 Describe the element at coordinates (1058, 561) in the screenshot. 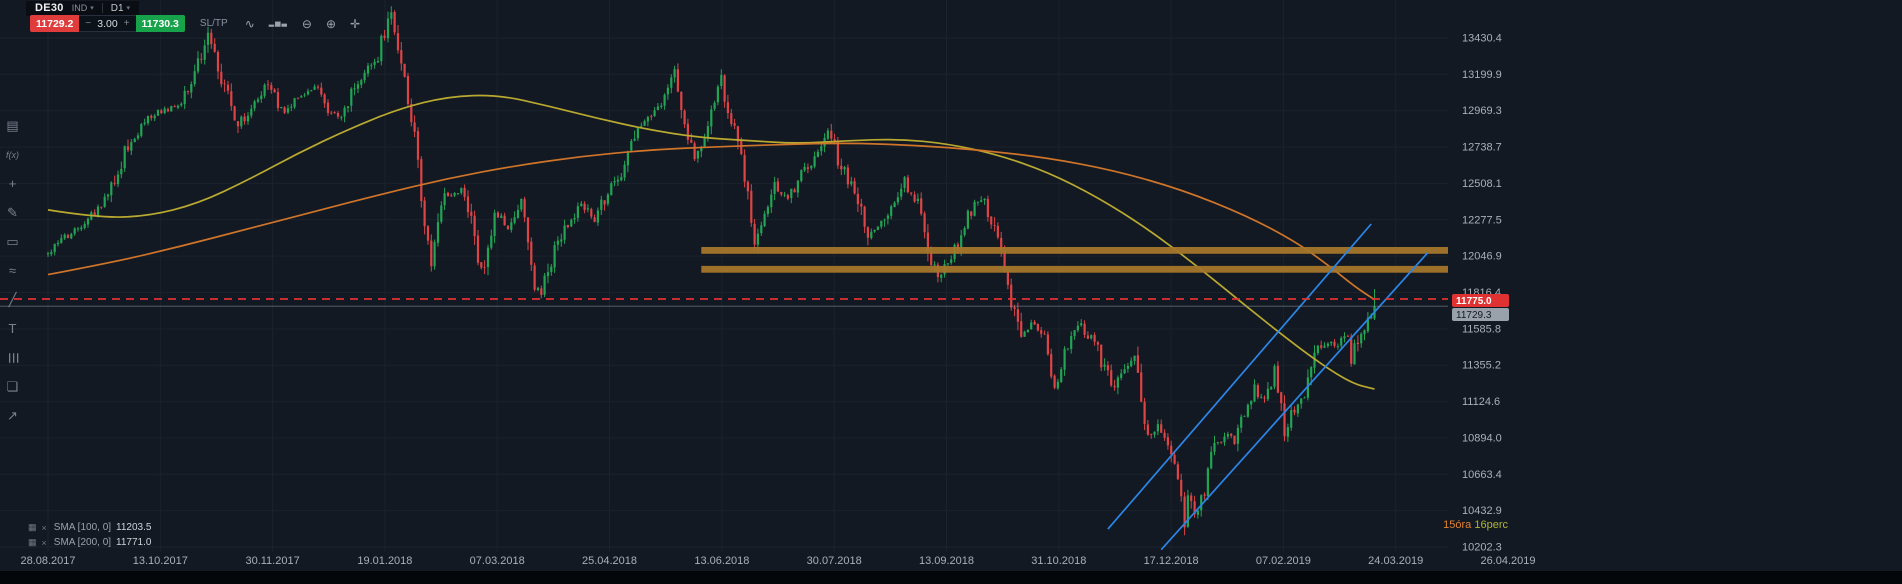

I see `svg-text: 31.10.2018` at that location.